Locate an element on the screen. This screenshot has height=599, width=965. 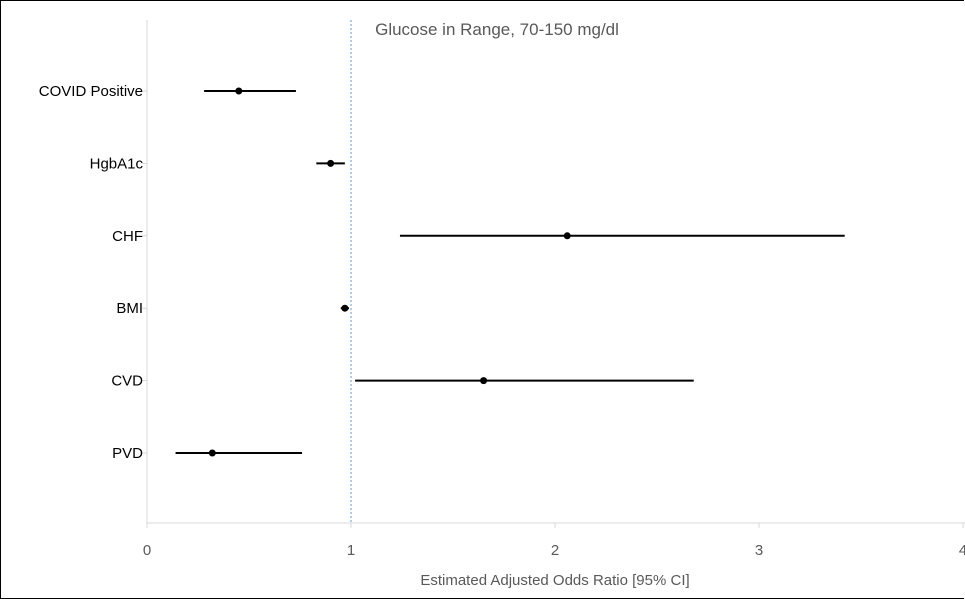
x-ticks: 0 1 2 3 4 is located at coordinates (554, 541).